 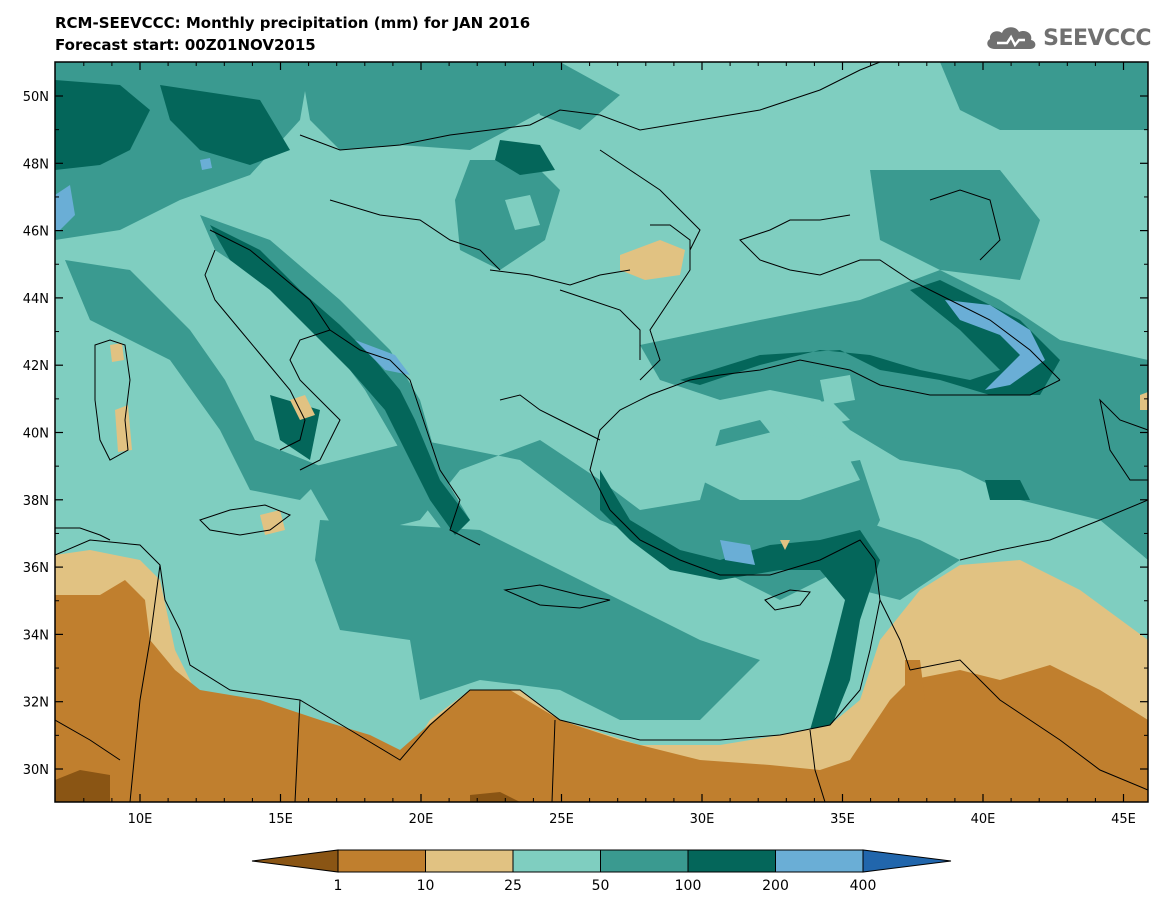 I want to click on lat-tick-label: 34N, so click(x=36, y=635).